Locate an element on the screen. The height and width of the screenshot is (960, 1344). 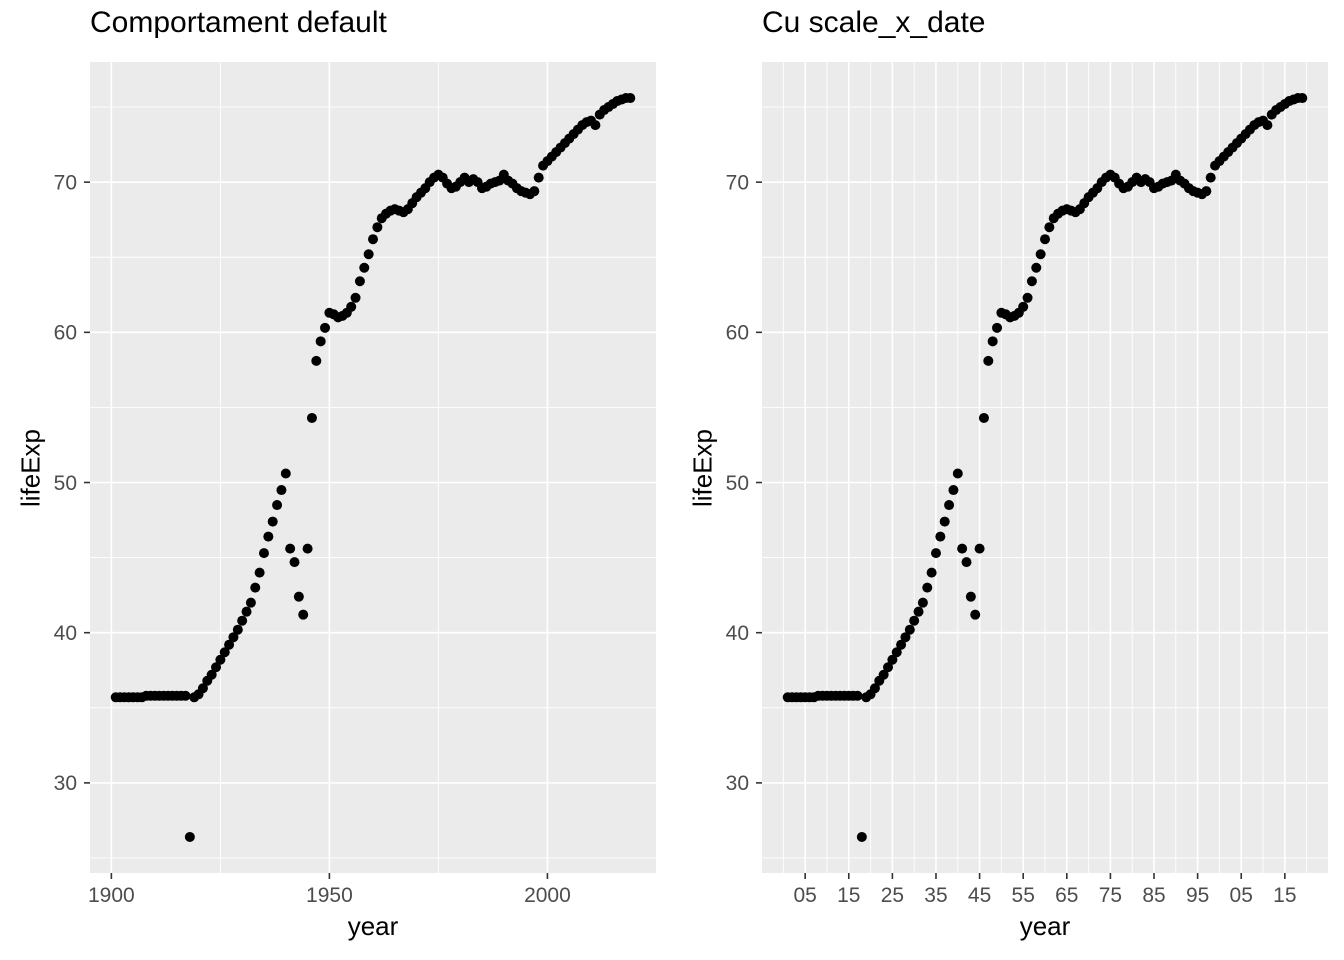
plot-title: Comportament default is located at coordinates (238, 22).